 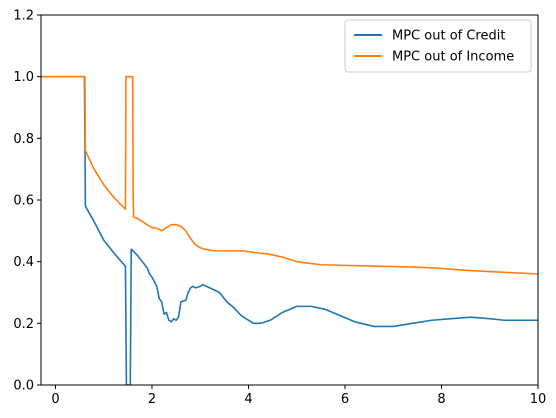 I want to click on x-tick-label: 8, so click(x=441, y=399).